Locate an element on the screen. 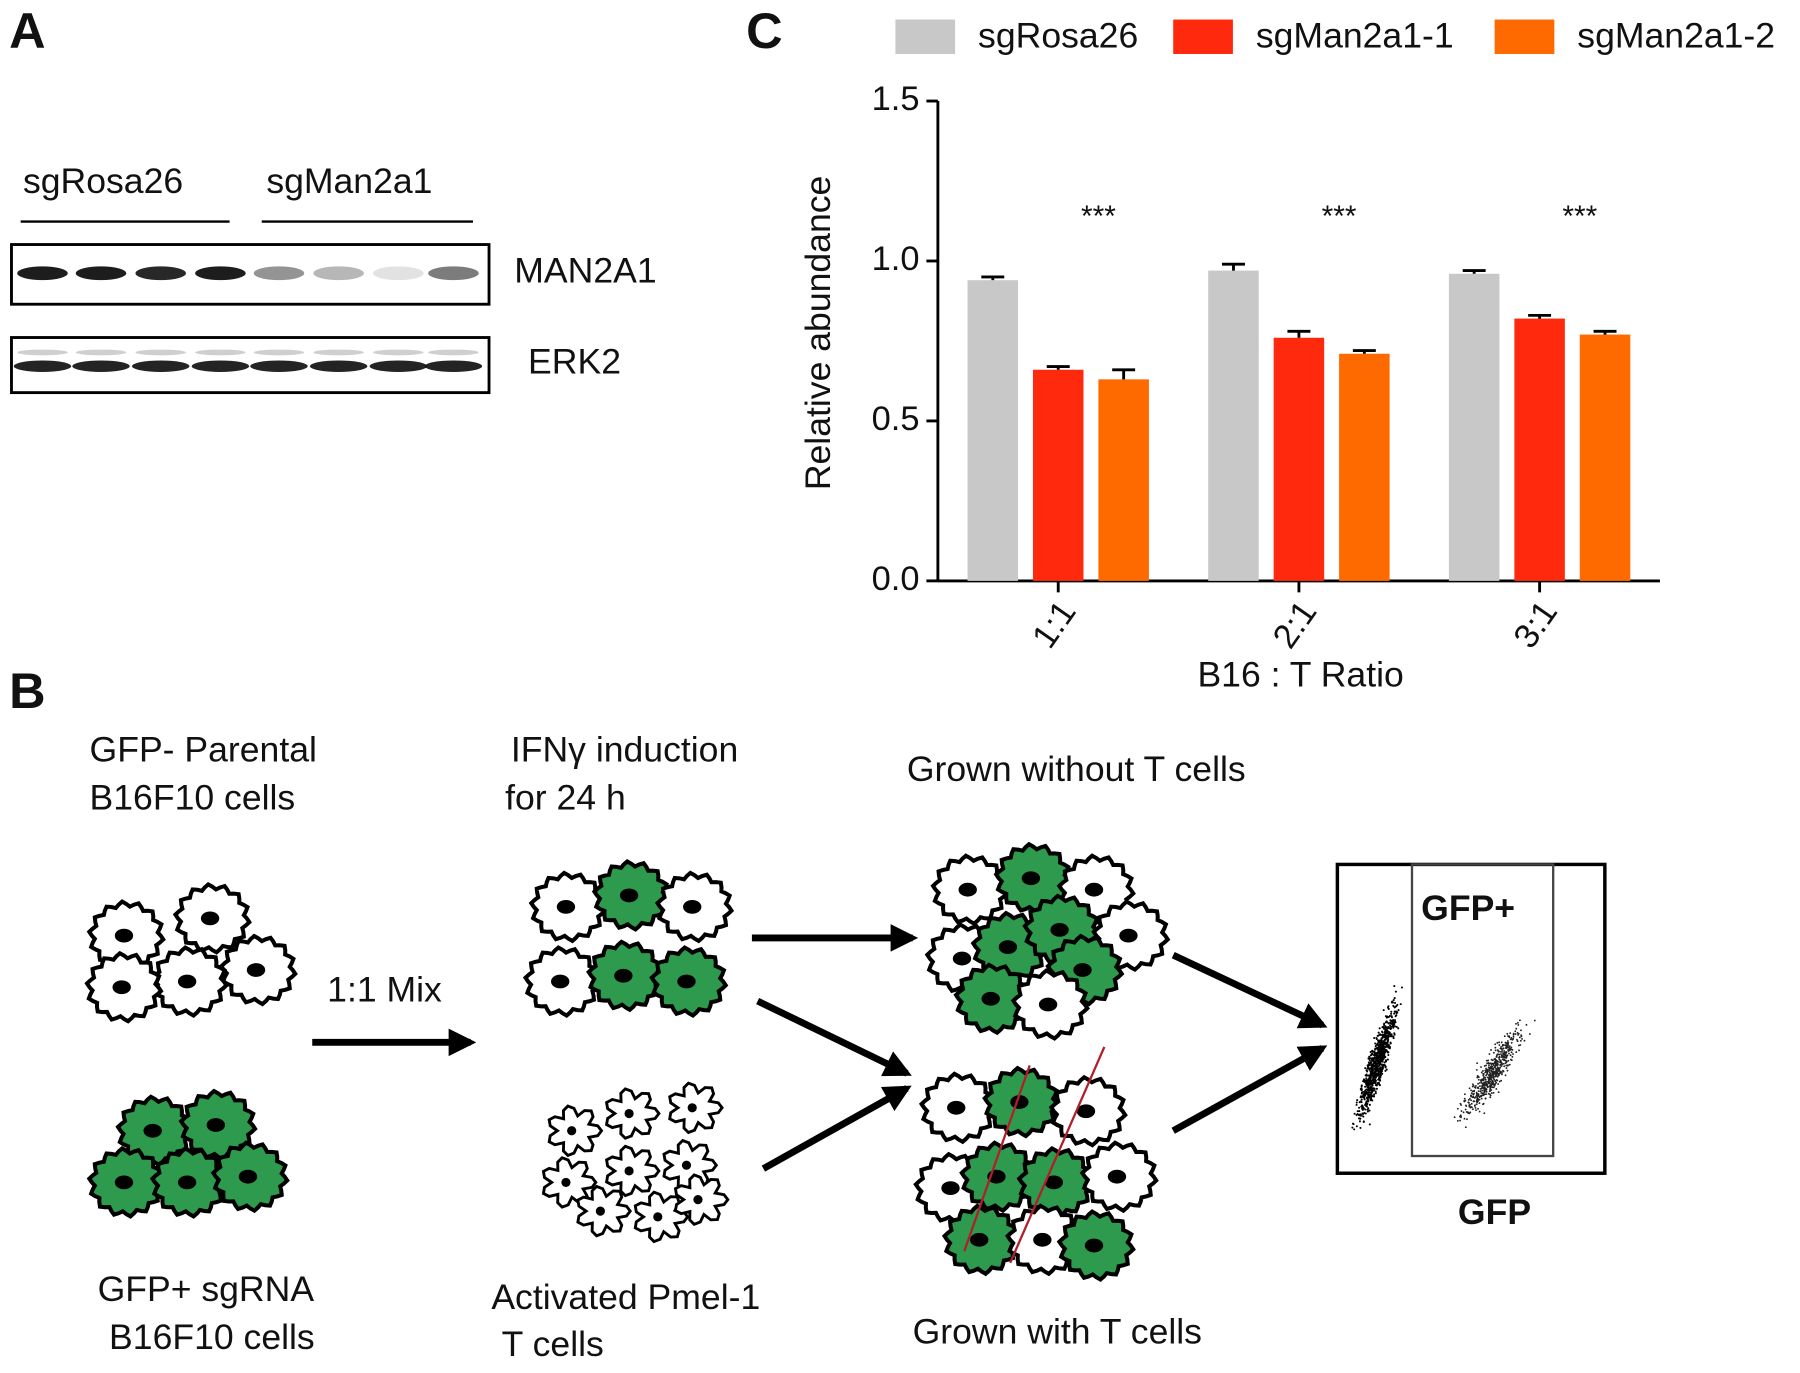 The image size is (1800, 1373). label: B16F10 cells is located at coordinates (212, 1337).